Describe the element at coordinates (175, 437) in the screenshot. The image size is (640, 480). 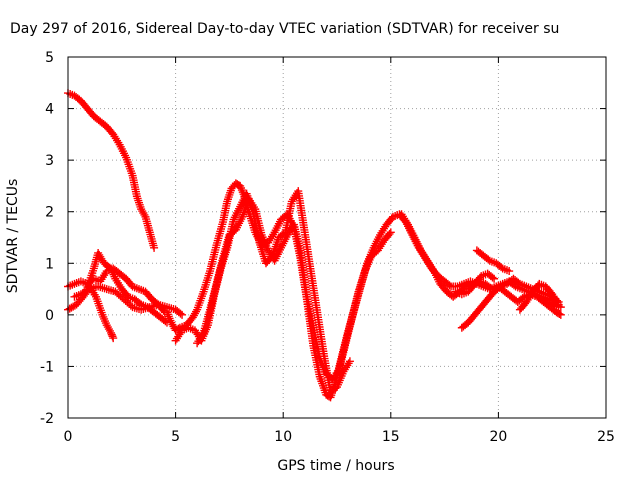
I see `x-tick-label: 5` at that location.